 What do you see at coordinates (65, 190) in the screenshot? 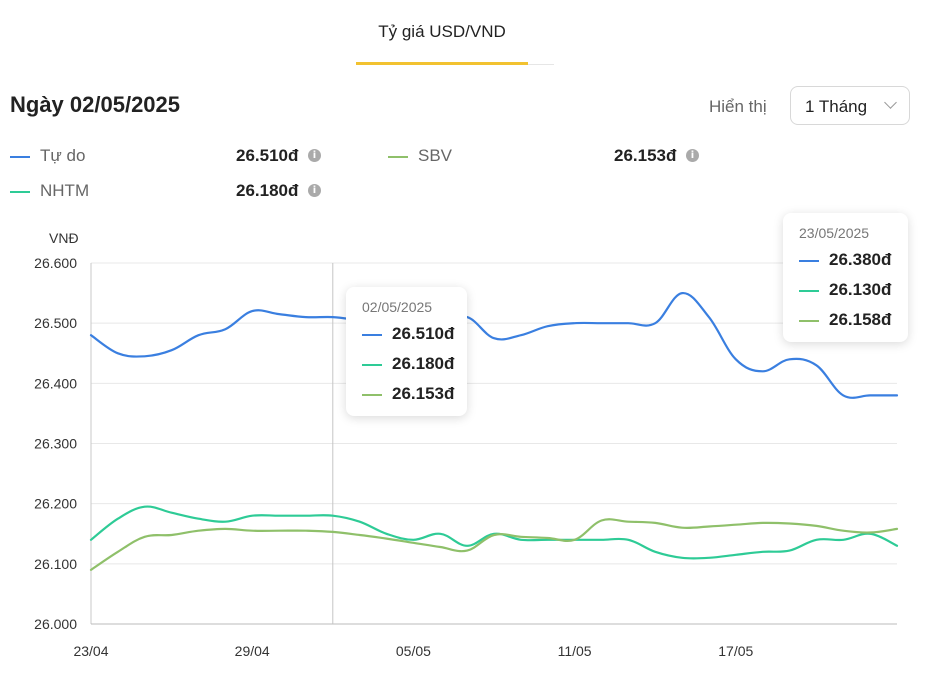
I see `legend-name: NHTM` at bounding box center [65, 190].